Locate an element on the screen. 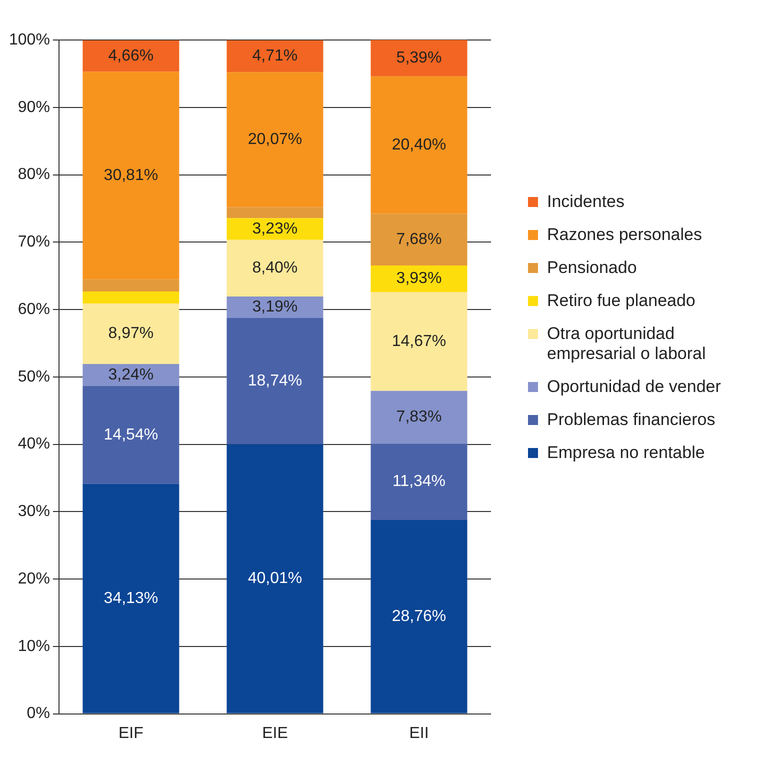  legend-label: Empresa no rentable is located at coordinates (626, 453).